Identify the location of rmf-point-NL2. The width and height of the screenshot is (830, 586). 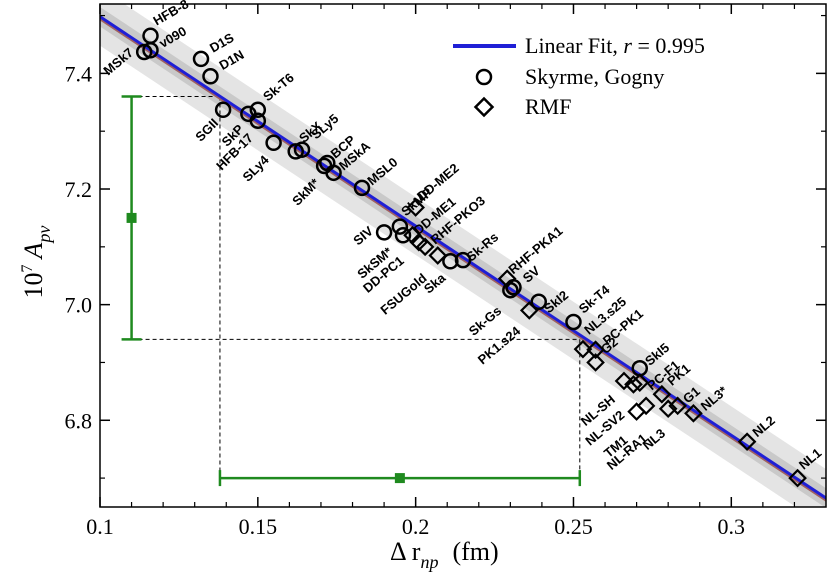
(747, 442).